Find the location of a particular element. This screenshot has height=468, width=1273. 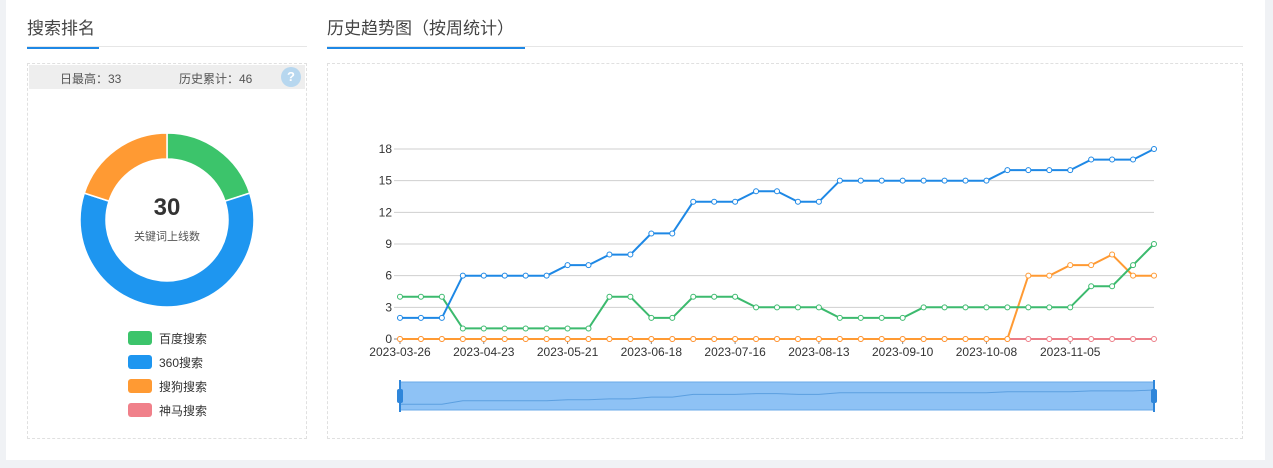

legend-item-2: 搜狗搜索 is located at coordinates (167, 386).